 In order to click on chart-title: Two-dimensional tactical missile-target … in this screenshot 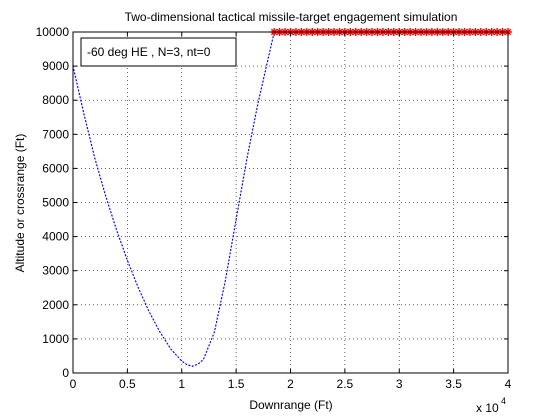, I will do `click(291, 17)`.